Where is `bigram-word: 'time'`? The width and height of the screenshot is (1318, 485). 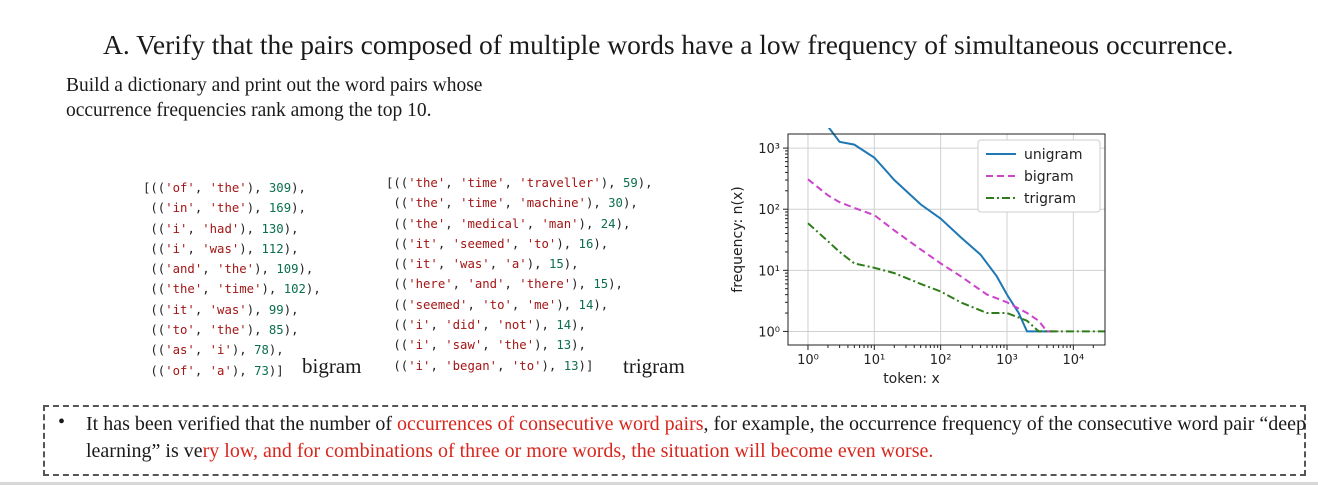
bigram-word: 'time' is located at coordinates (239, 289).